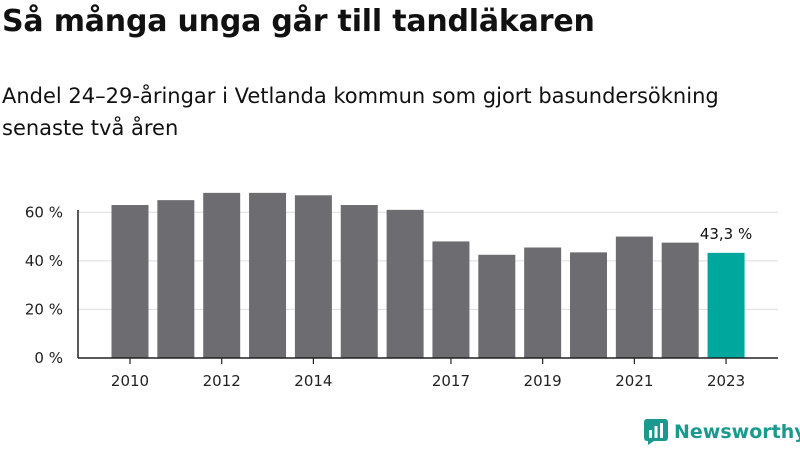 This screenshot has width=800, height=450. What do you see at coordinates (543, 381) in the screenshot?
I see `x-tick-label: 2019` at bounding box center [543, 381].